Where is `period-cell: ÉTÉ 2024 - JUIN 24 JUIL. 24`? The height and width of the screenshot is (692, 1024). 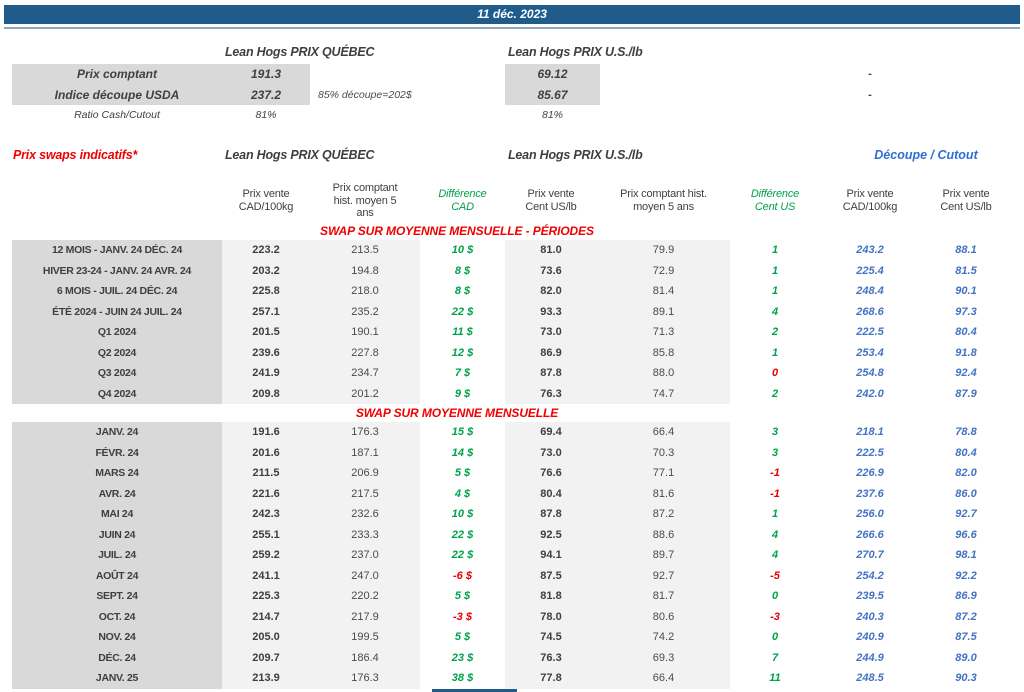 period-cell: ÉTÉ 2024 - JUIN 24 JUIL. 24 is located at coordinates (117, 311).